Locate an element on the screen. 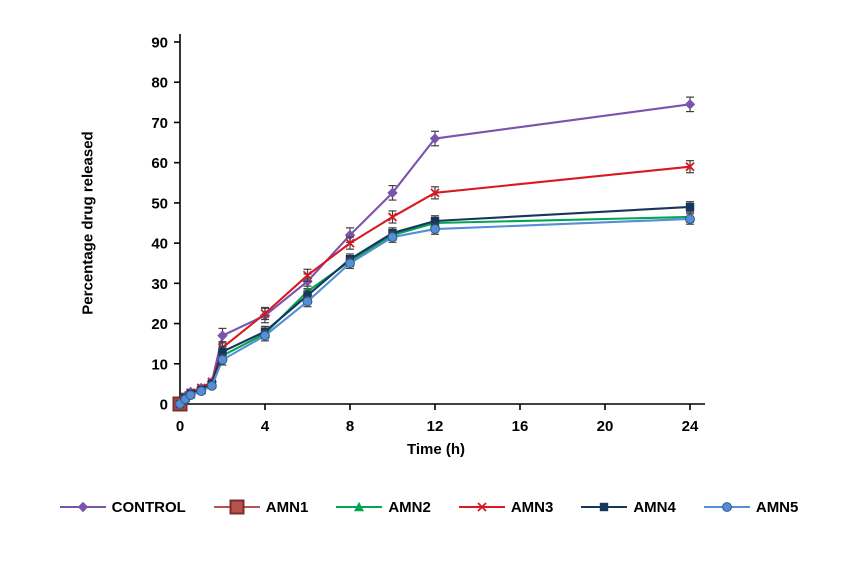 The height and width of the screenshot is (563, 857). svg-text: 30 is located at coordinates (159, 284).